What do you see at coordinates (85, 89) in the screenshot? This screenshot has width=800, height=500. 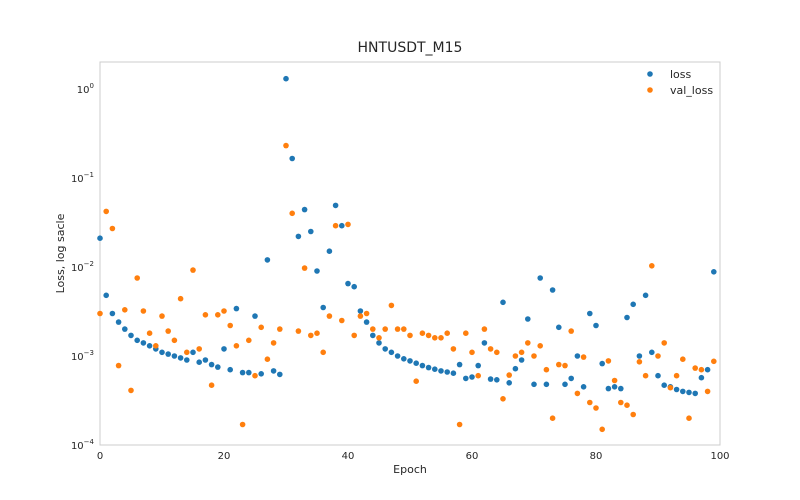 I see `y-tick-label: 10⁰` at bounding box center [85, 89].